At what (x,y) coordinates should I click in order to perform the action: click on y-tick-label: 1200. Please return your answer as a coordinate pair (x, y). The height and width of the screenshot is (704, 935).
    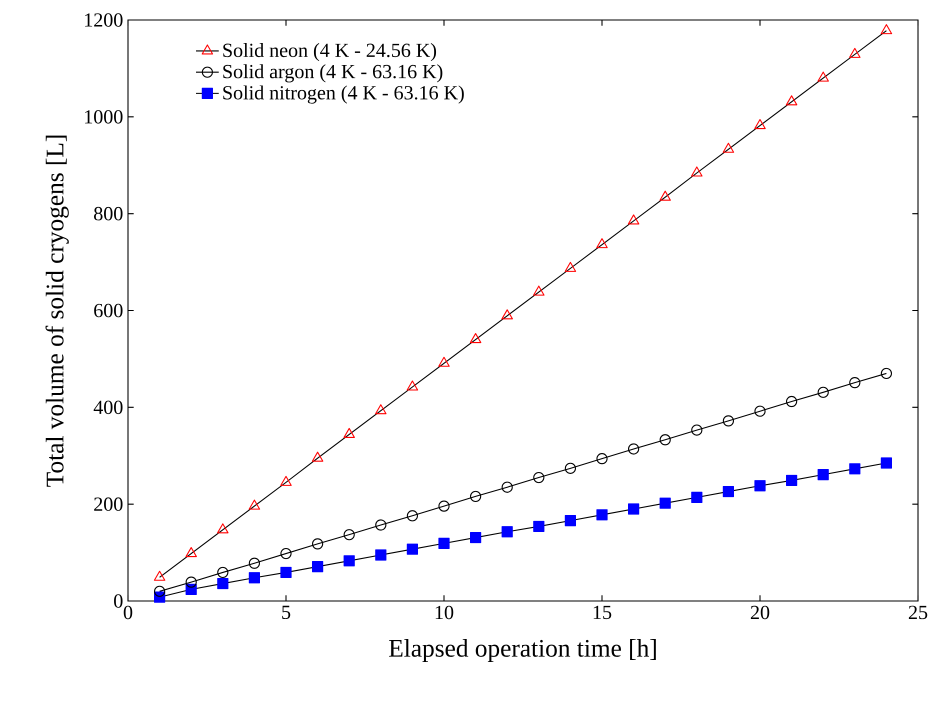
    Looking at the image, I should click on (104, 20).